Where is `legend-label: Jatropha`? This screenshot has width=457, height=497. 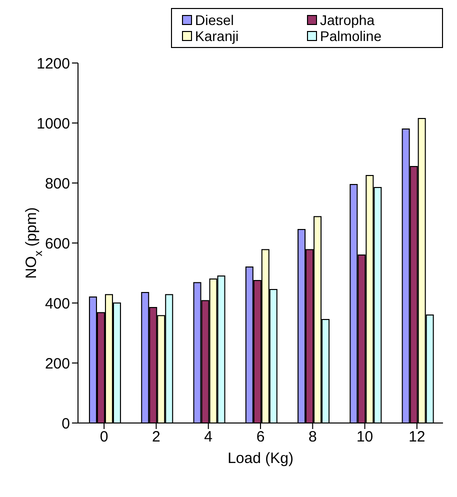 legend-label: Jatropha is located at coordinates (347, 20).